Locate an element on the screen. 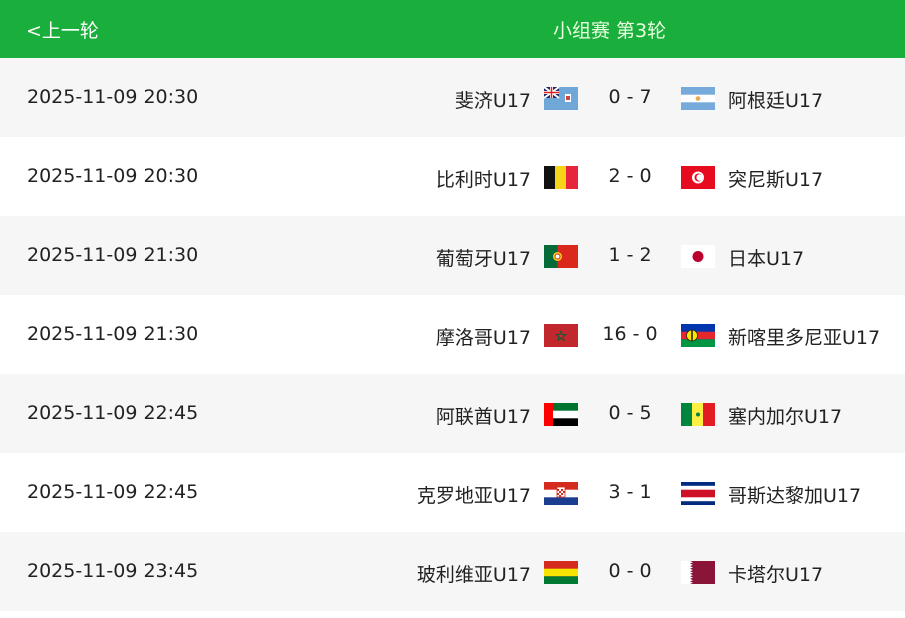 This screenshot has height=618, width=905. match-row: 2025-11-09 21:30 摩洛哥U17 16 - 0 新喀里多尼亚U17 is located at coordinates (452, 334).